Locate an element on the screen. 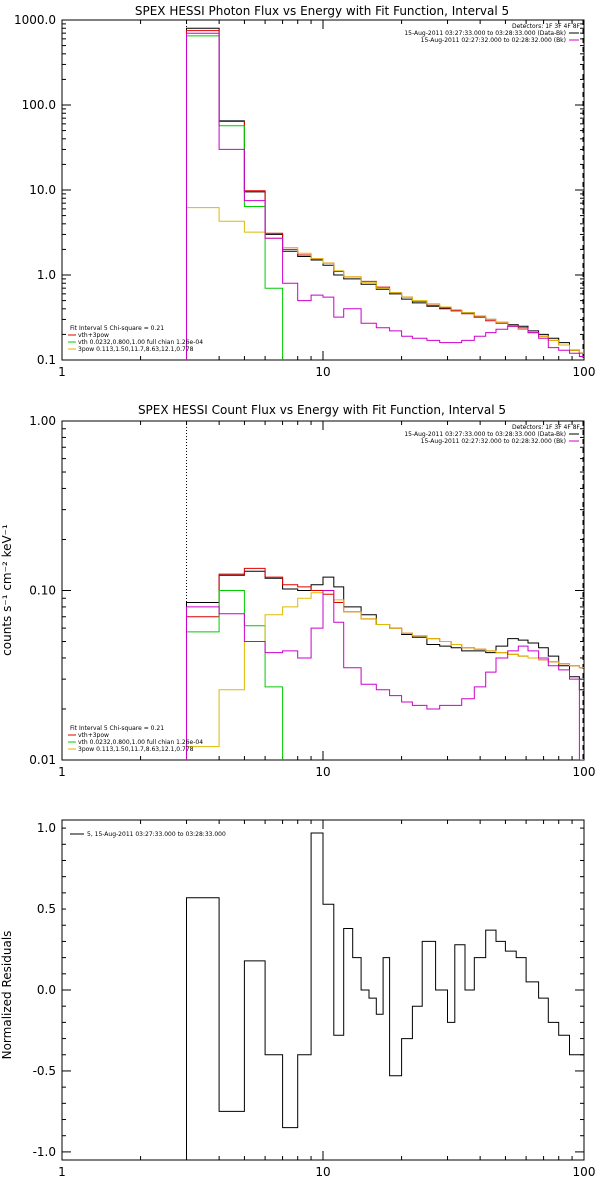 The width and height of the screenshot is (600, 1200). y-tick-label: 1000.0 is located at coordinates (35, 20).